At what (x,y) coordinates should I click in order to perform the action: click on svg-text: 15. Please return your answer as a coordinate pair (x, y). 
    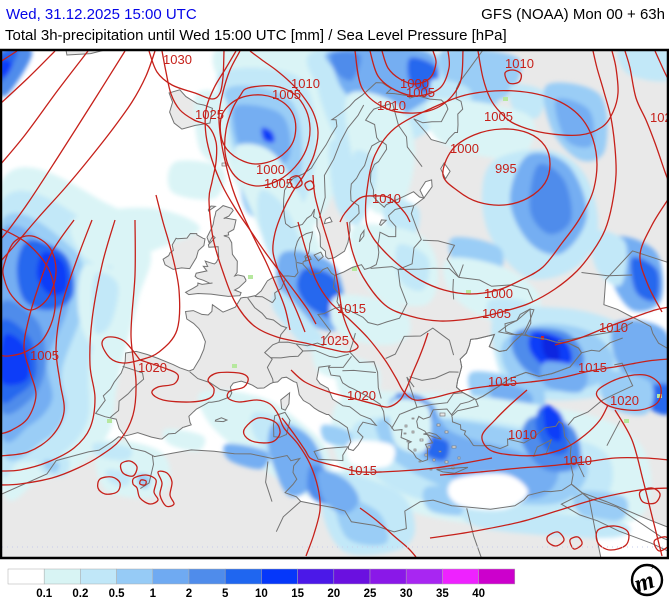
    Looking at the image, I should click on (297, 594).